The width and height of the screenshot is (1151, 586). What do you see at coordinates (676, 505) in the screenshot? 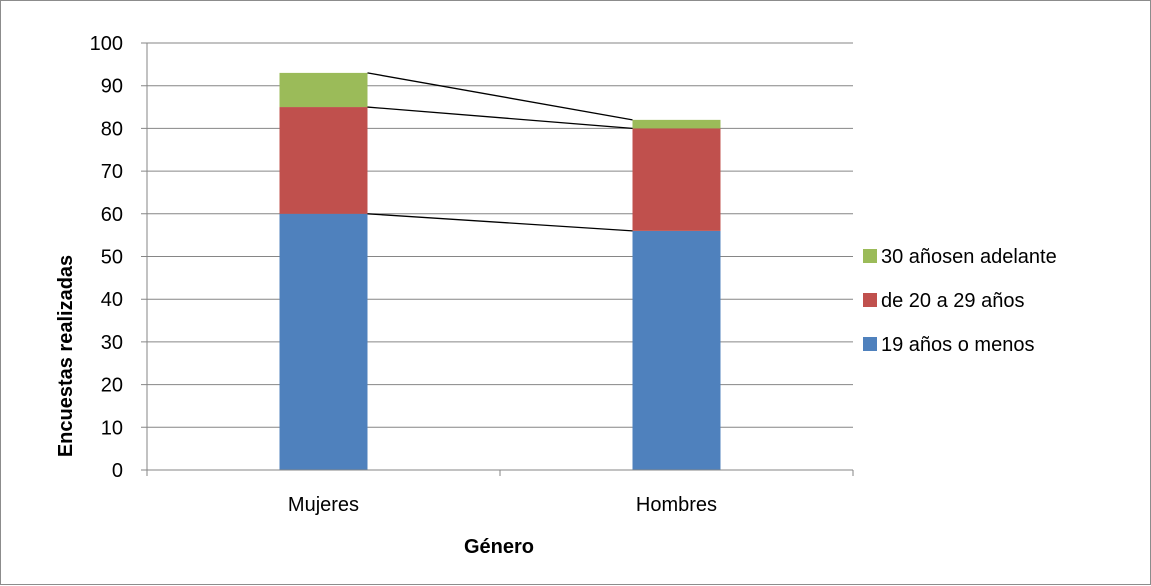
I see `x-tick-label: Hombres` at bounding box center [676, 505].